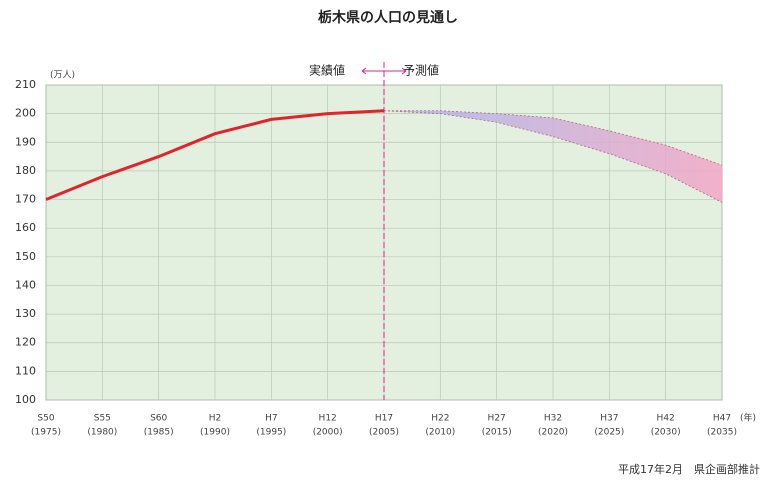  What do you see at coordinates (328, 419) in the screenshot?
I see `x-tick-label: H12` at bounding box center [328, 419].